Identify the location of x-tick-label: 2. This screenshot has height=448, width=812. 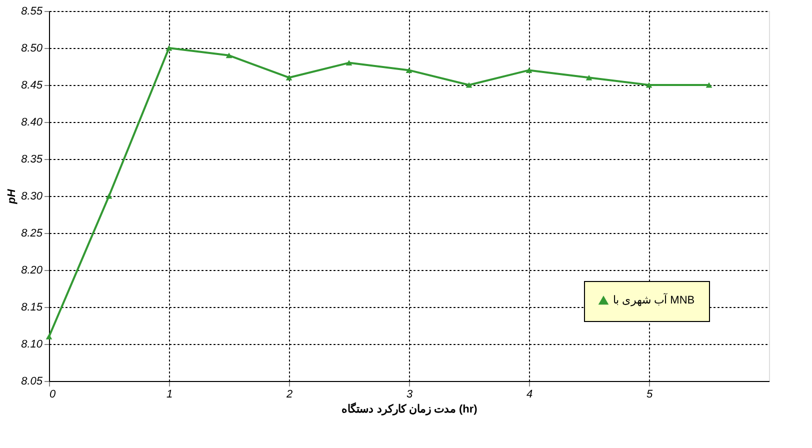
(289, 394).